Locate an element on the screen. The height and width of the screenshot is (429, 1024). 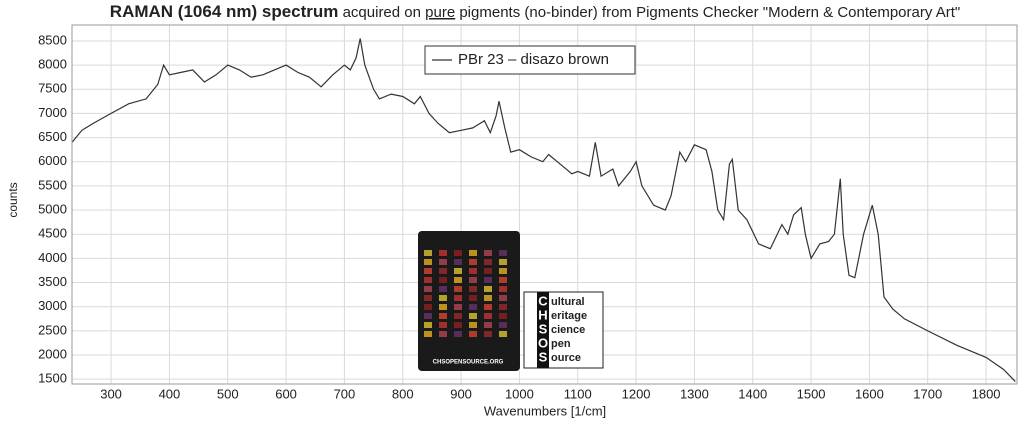
x-tick-label: 500 is located at coordinates (228, 393).